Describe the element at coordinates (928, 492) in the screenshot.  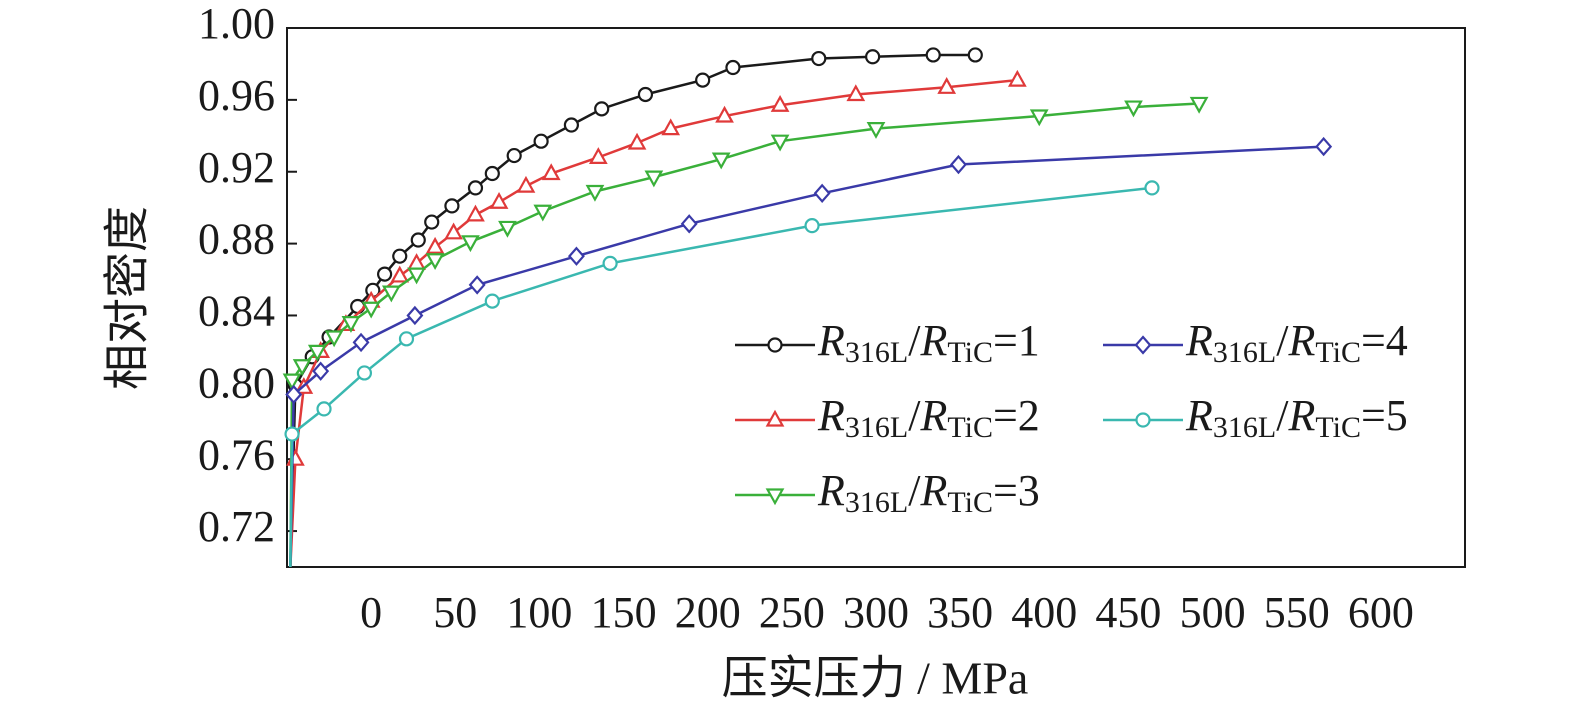
I see `legend-label: R316L/RTiC=3` at that location.